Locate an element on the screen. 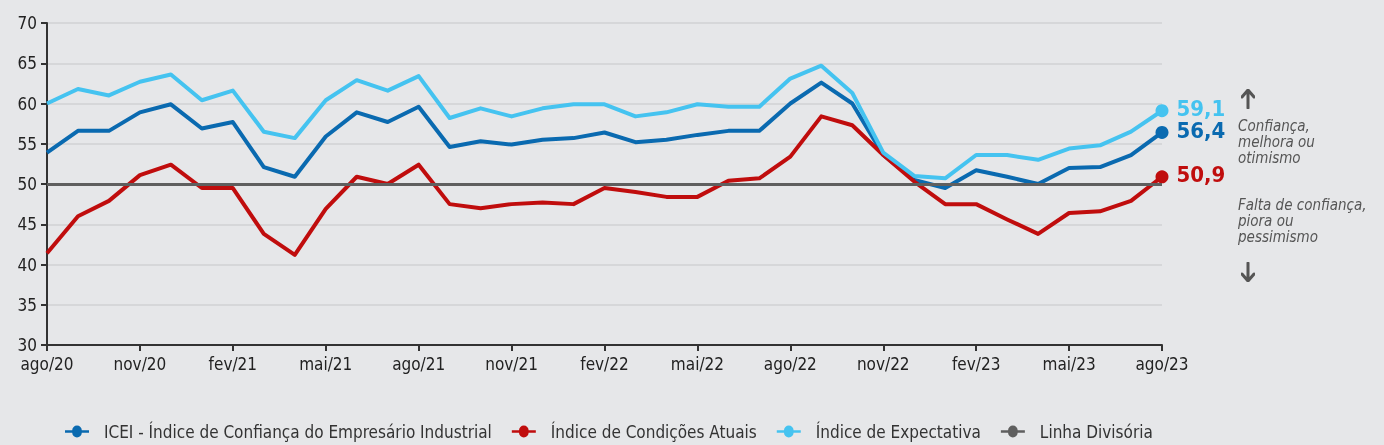 The height and width of the screenshot is (445, 1384). legend-label: Índice de Expectativa is located at coordinates (898, 431).